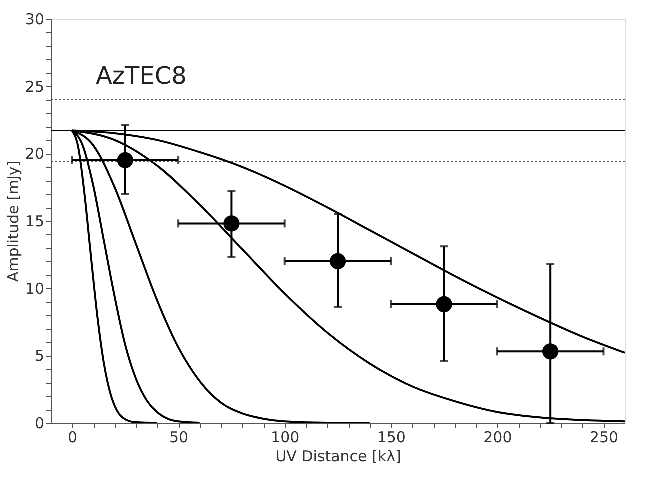 The height and width of the screenshot is (487, 669). Describe the element at coordinates (339, 457) in the screenshot. I see `x-axis-title: UV Distance [kλ]` at that location.